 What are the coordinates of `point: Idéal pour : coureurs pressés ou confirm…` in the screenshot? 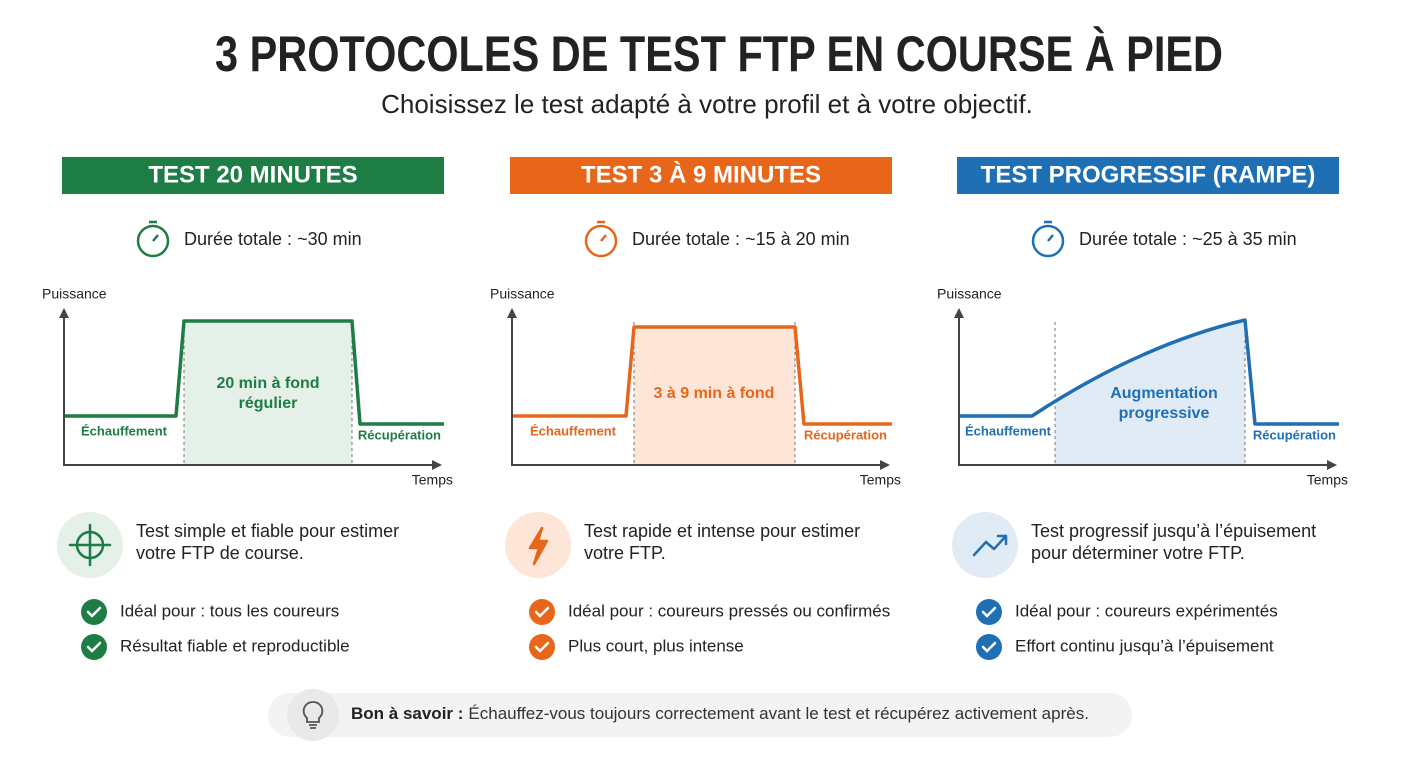 It's located at (729, 610).